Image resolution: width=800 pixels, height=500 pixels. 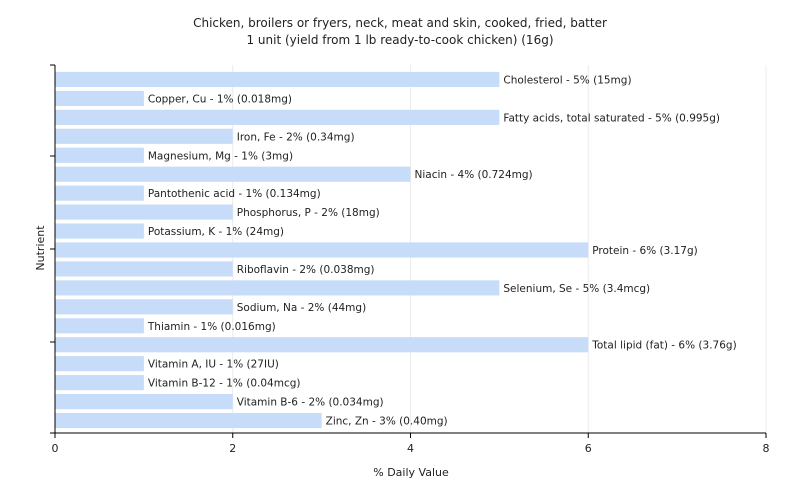 What do you see at coordinates (220, 156) in the screenshot?
I see `bar-label: Magnesium, Mg - 1% (3mg)` at bounding box center [220, 156].